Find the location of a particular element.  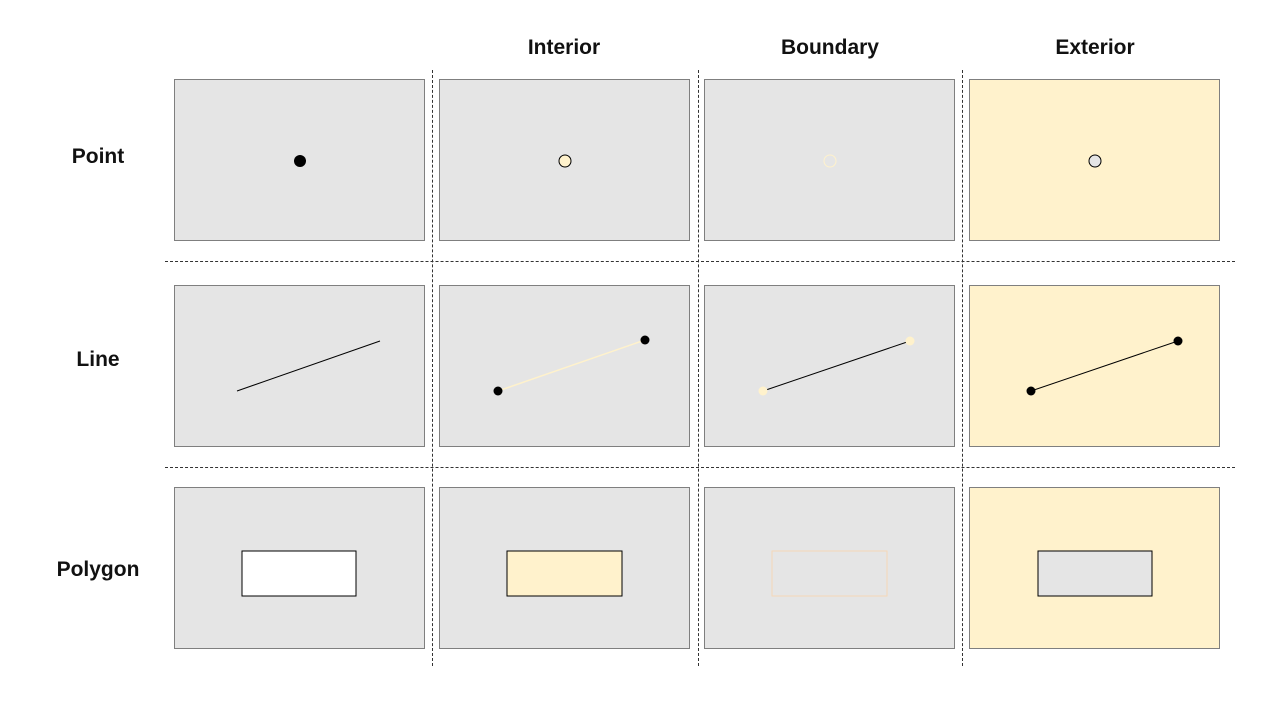

panel-point-geometry is located at coordinates (299, 160).